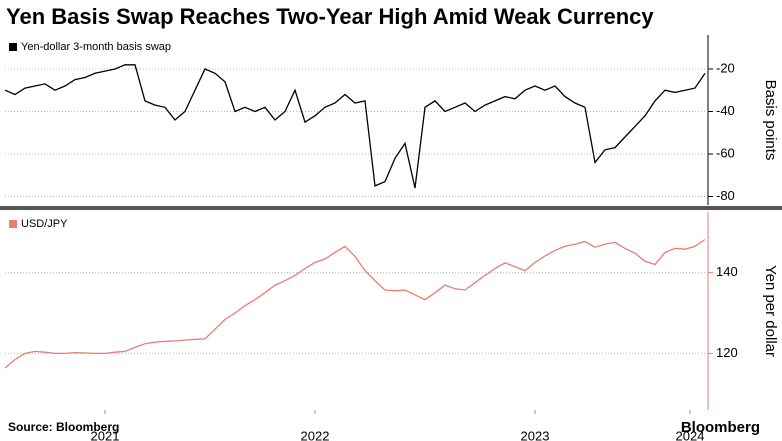 The width and height of the screenshot is (782, 441). I want to click on y-tick-label: -20, so click(725, 67).